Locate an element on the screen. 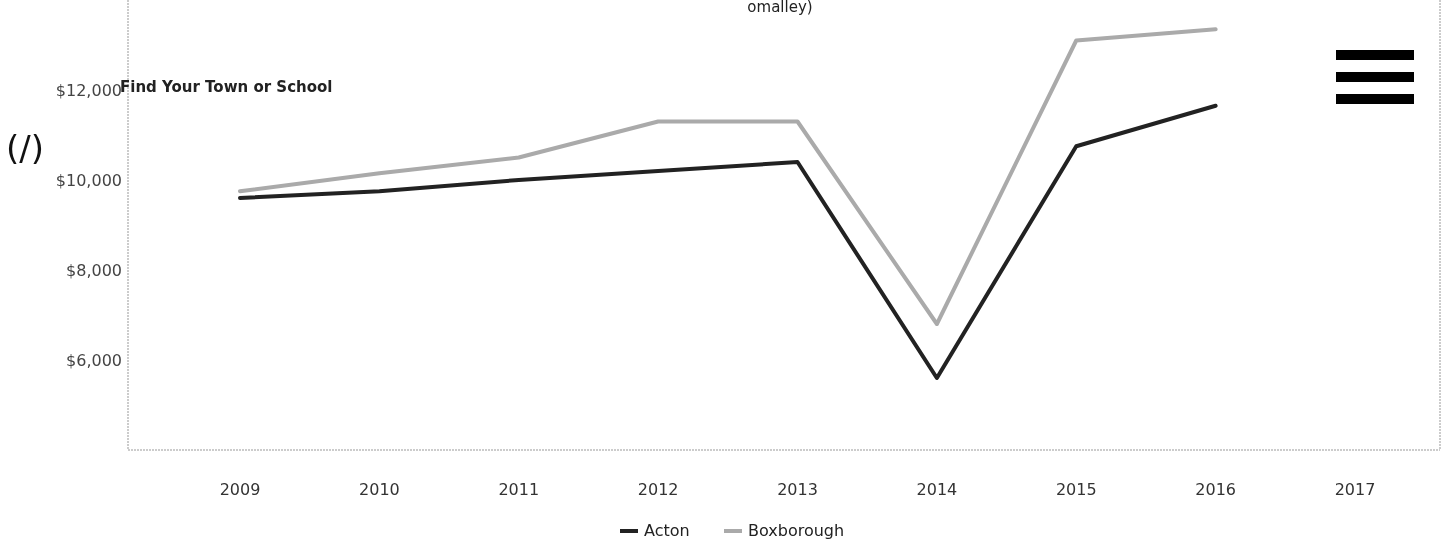  y-tick-label: $6,000 is located at coordinates (94, 360).